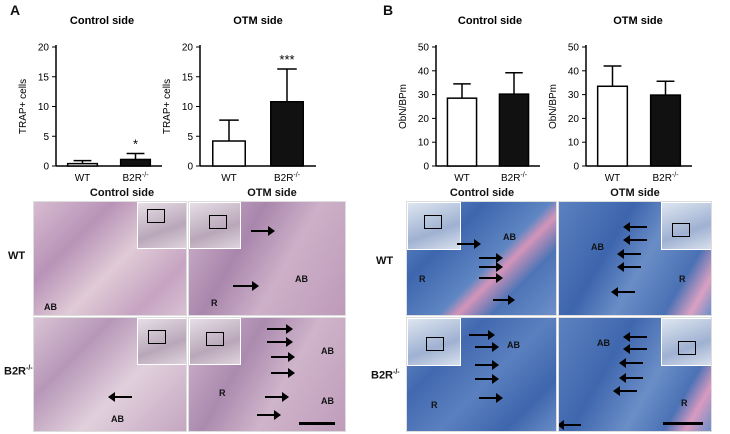 This screenshot has height=434, width=730. Describe the element at coordinates (482, 193) in the screenshot. I see `hist-b-col-control: Control side` at that location.